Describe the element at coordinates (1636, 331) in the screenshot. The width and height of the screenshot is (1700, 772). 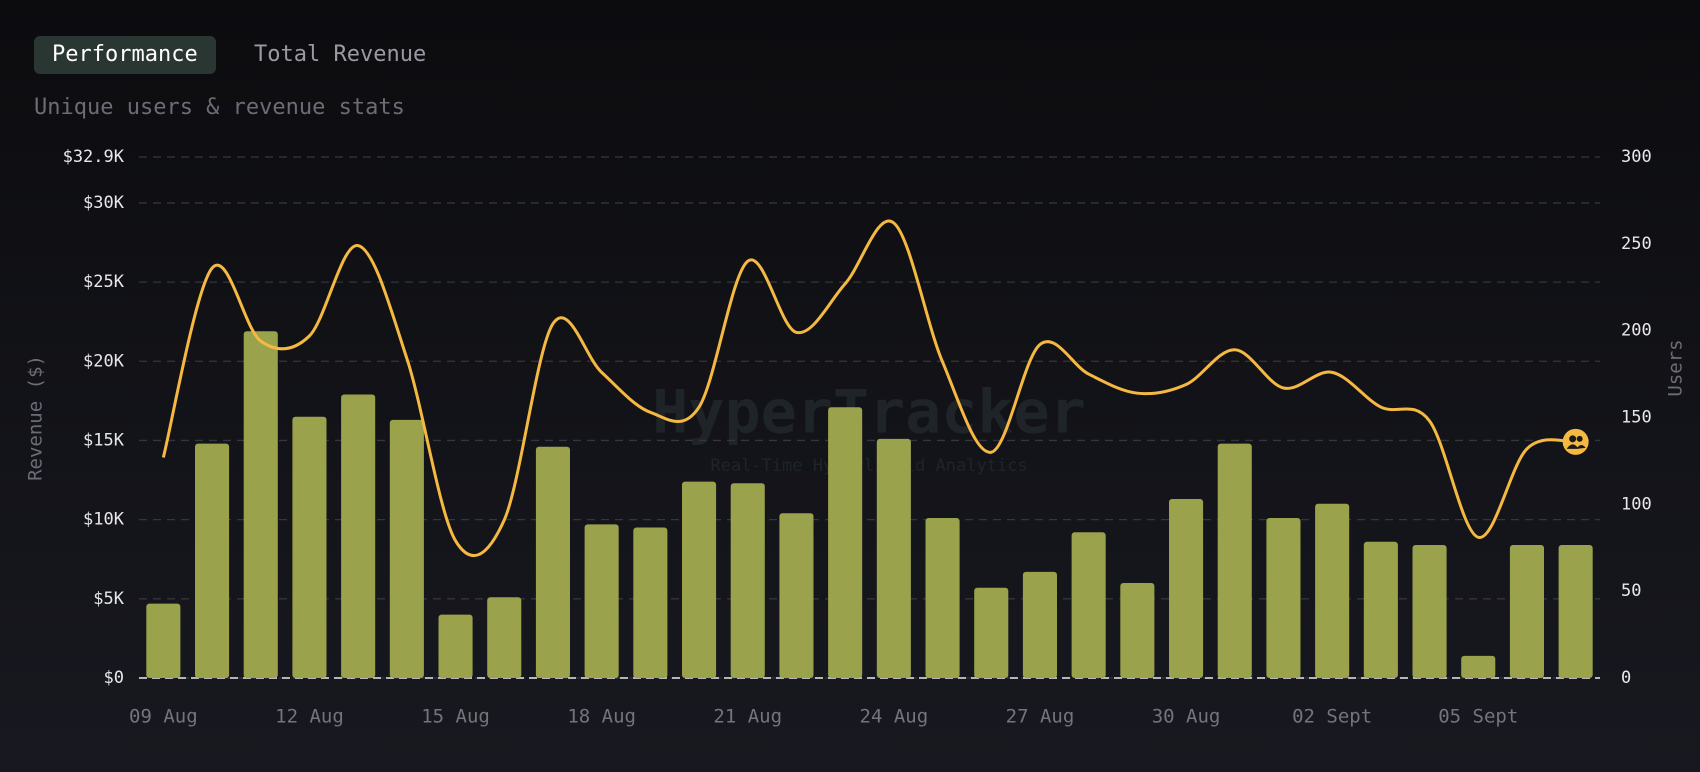
I see `y2-tick-label: 200` at that location.